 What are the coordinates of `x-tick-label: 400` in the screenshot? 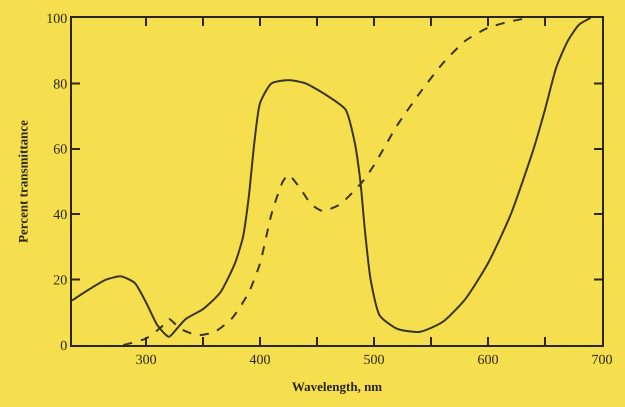 It's located at (260, 360).